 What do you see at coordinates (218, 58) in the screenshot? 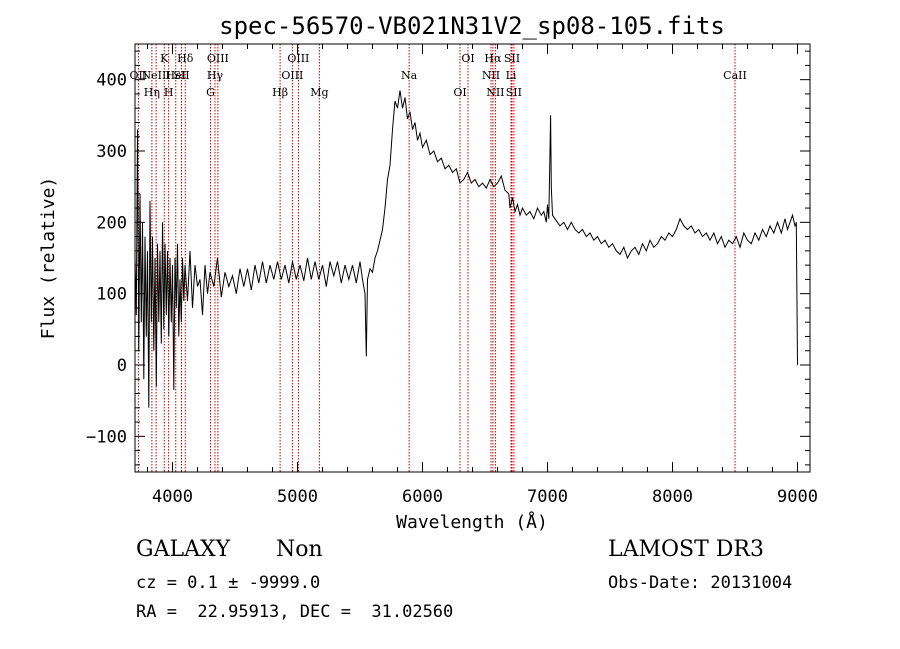
I see `emission-label-10: OIII` at bounding box center [218, 58].